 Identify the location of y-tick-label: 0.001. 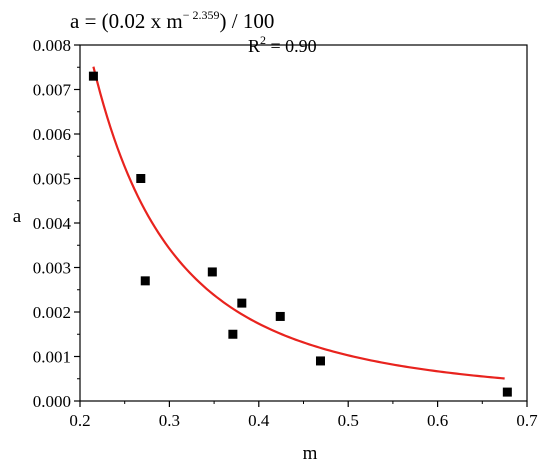
(52, 357).